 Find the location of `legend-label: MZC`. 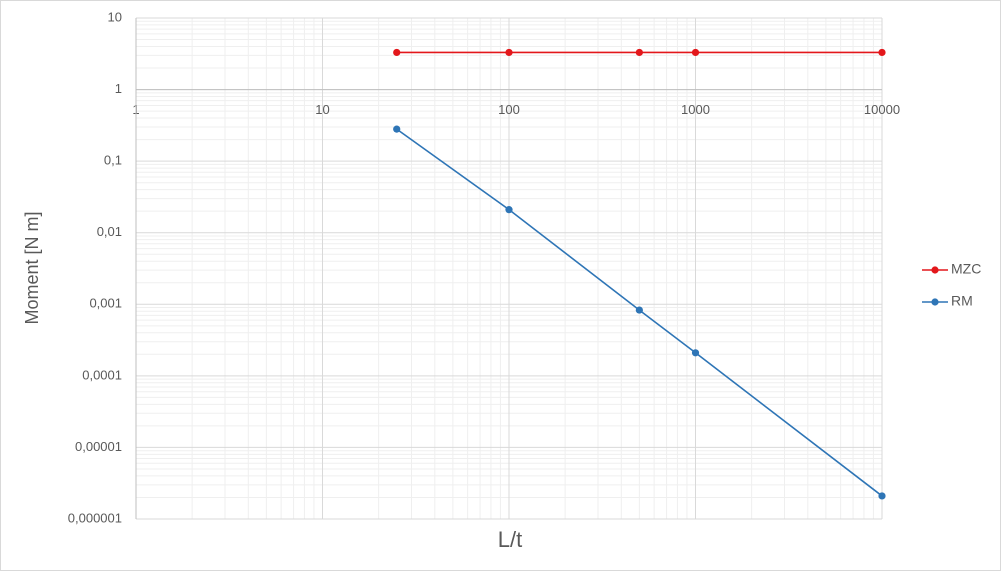

legend-label: MZC is located at coordinates (966, 269).